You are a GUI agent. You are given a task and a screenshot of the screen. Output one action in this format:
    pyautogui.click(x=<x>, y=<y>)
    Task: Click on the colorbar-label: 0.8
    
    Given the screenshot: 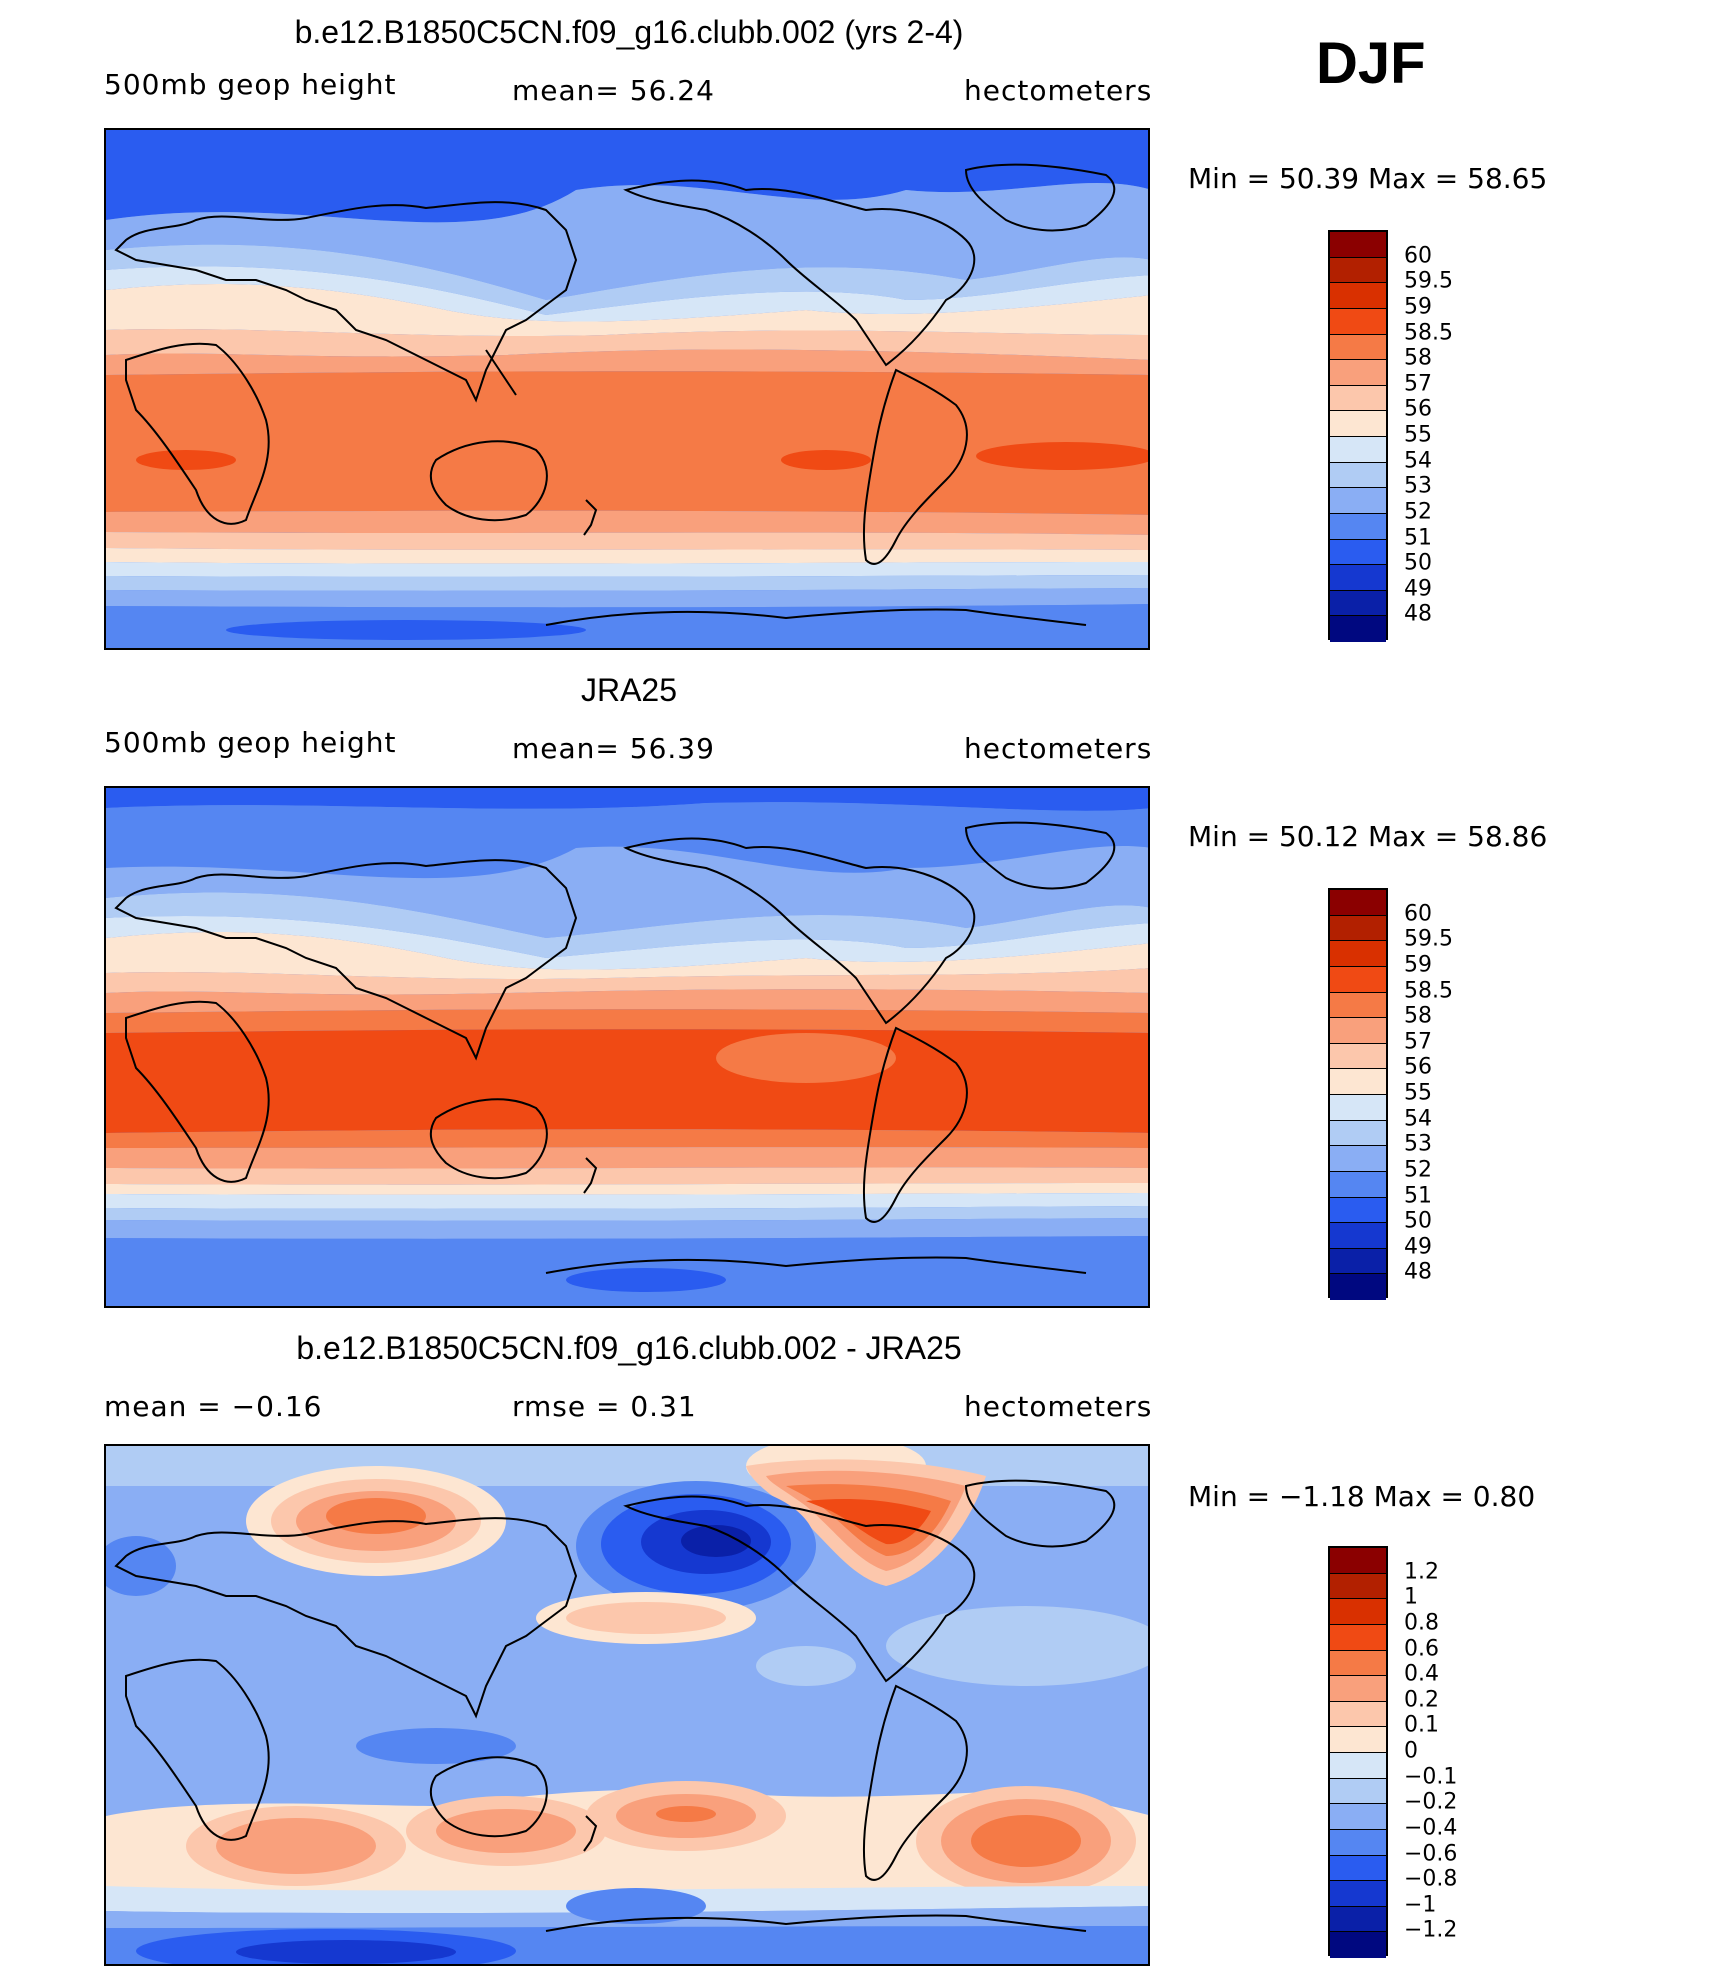 What is the action you would take?
    pyautogui.click(x=1421, y=1623)
    